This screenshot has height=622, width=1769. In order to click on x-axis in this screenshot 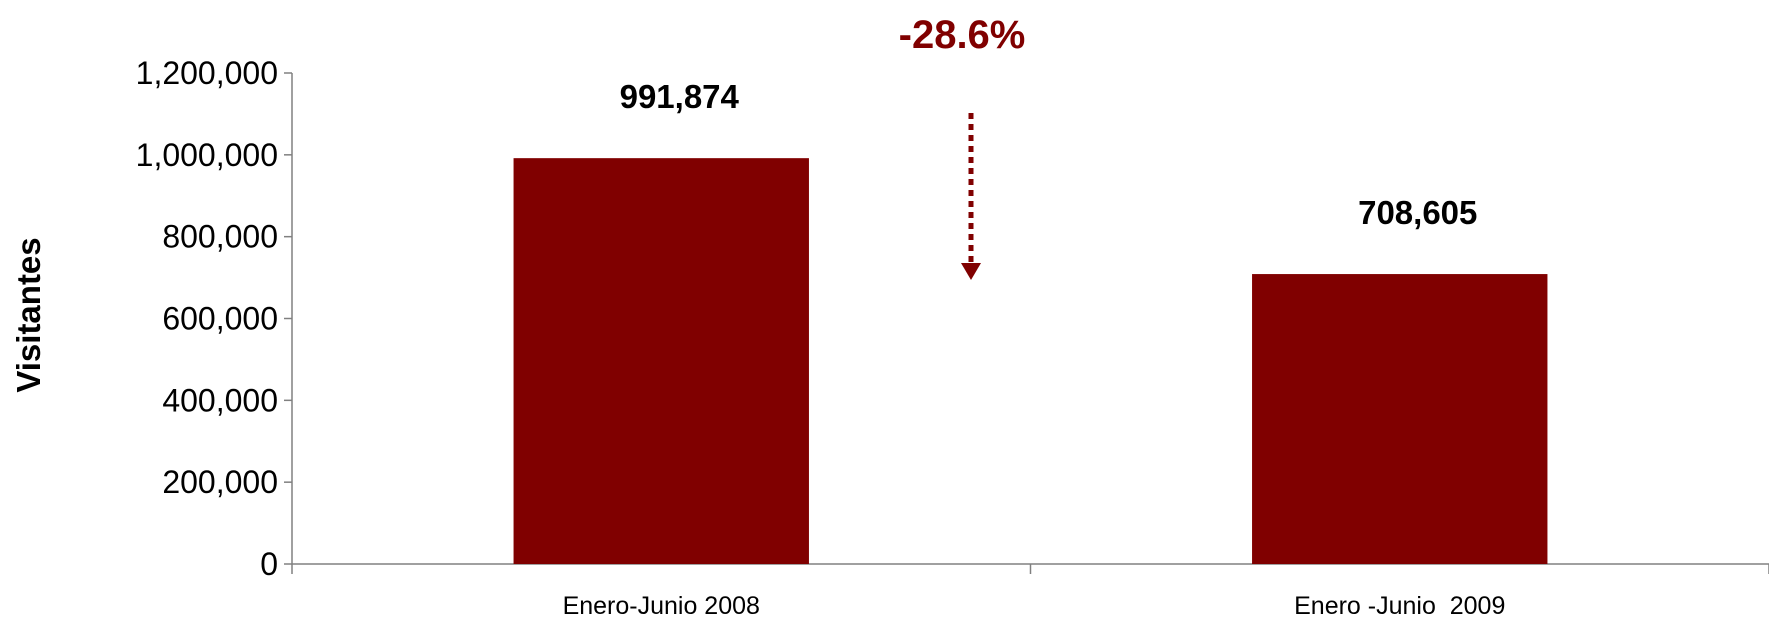, I will do `click(1030, 568)`.